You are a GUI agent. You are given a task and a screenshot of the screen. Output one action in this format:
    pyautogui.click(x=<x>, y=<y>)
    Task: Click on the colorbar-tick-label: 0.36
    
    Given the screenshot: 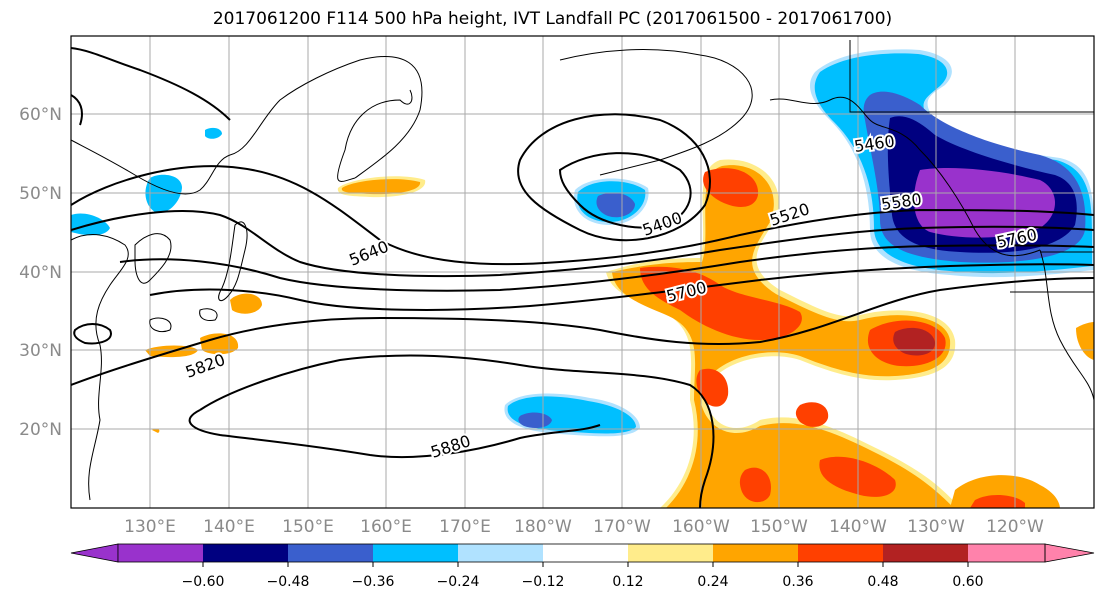 What is the action you would take?
    pyautogui.click(x=797, y=582)
    